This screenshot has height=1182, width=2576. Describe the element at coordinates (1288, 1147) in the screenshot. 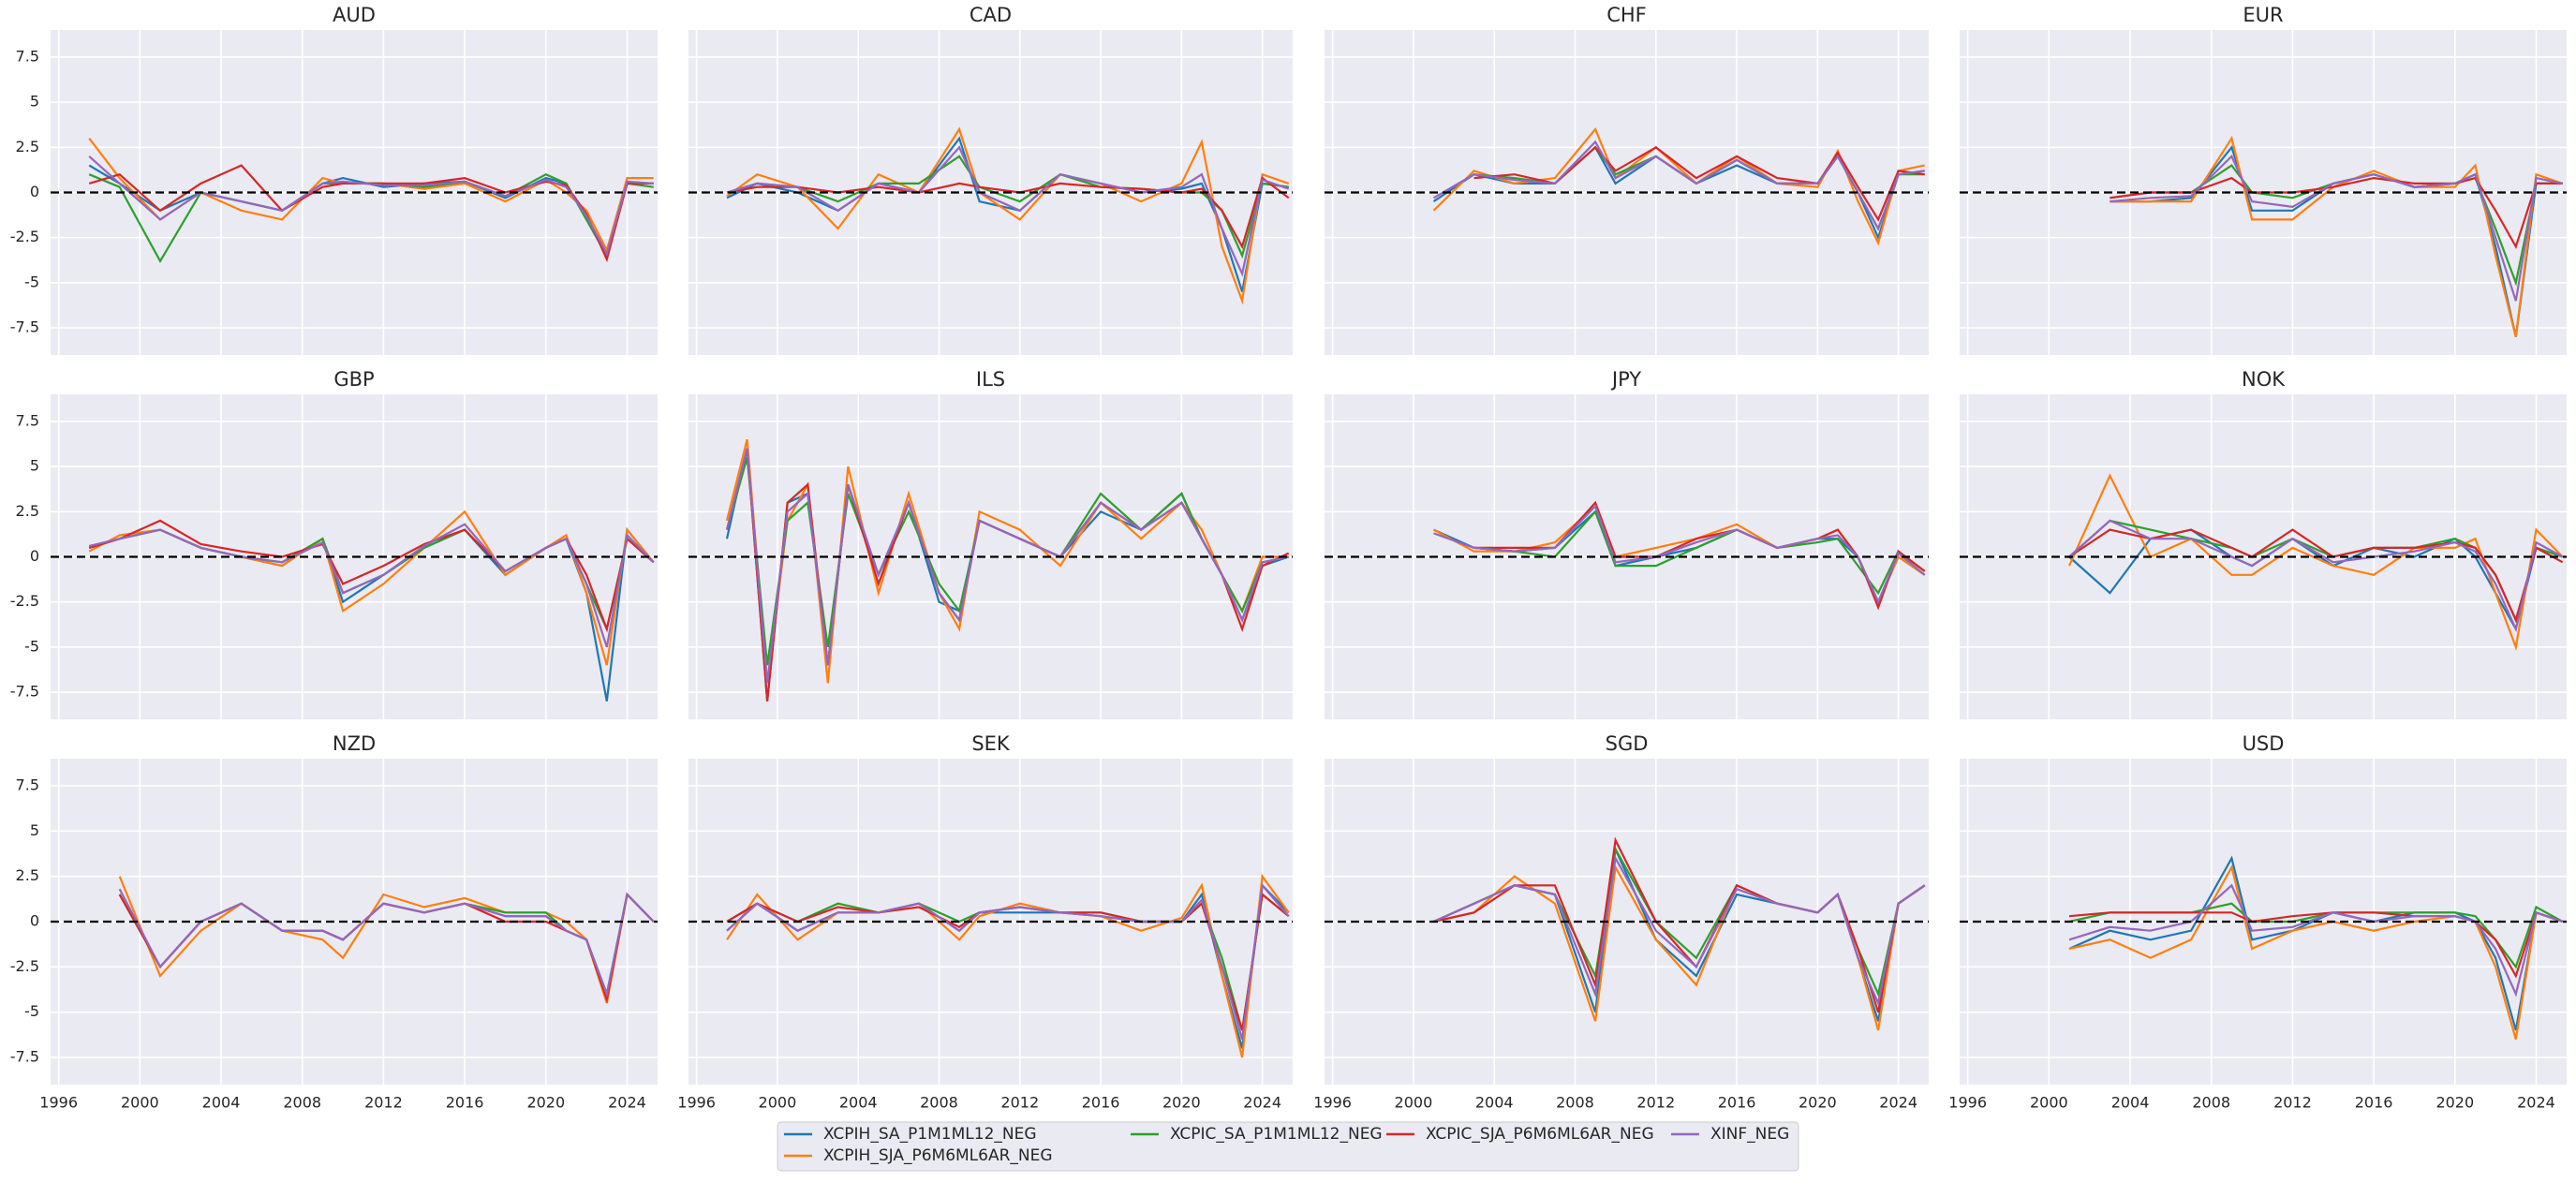

I see `legend-box` at that location.